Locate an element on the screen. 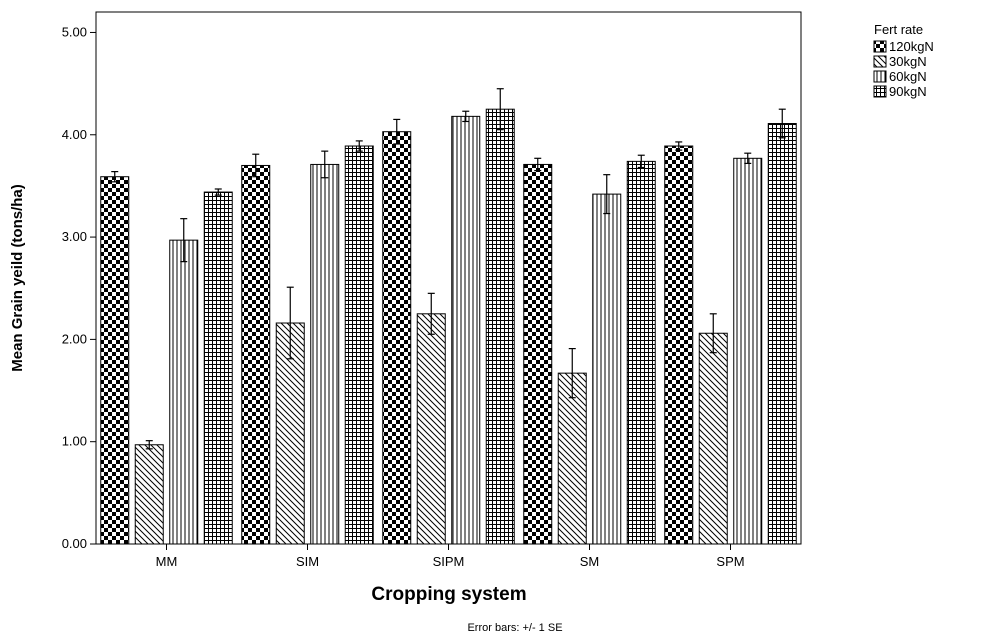  legend-title: Fert rate is located at coordinates (898, 29).